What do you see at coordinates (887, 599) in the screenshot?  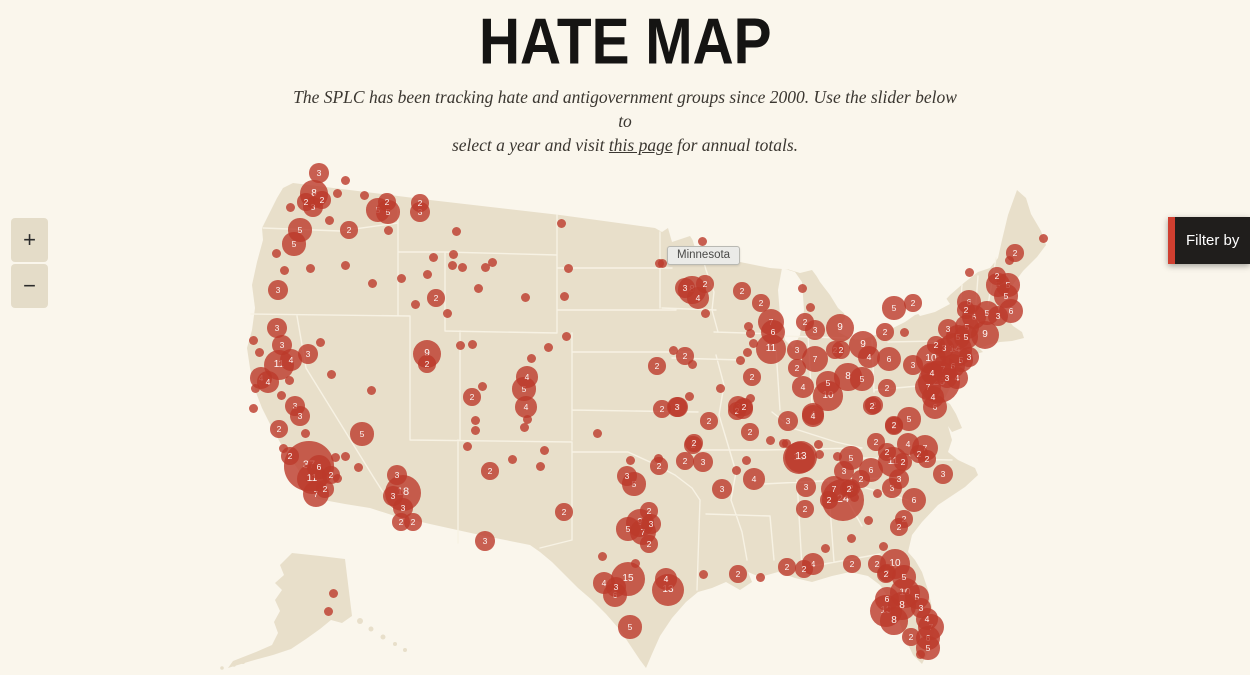 I see `cluster-marker: 6` at bounding box center [887, 599].